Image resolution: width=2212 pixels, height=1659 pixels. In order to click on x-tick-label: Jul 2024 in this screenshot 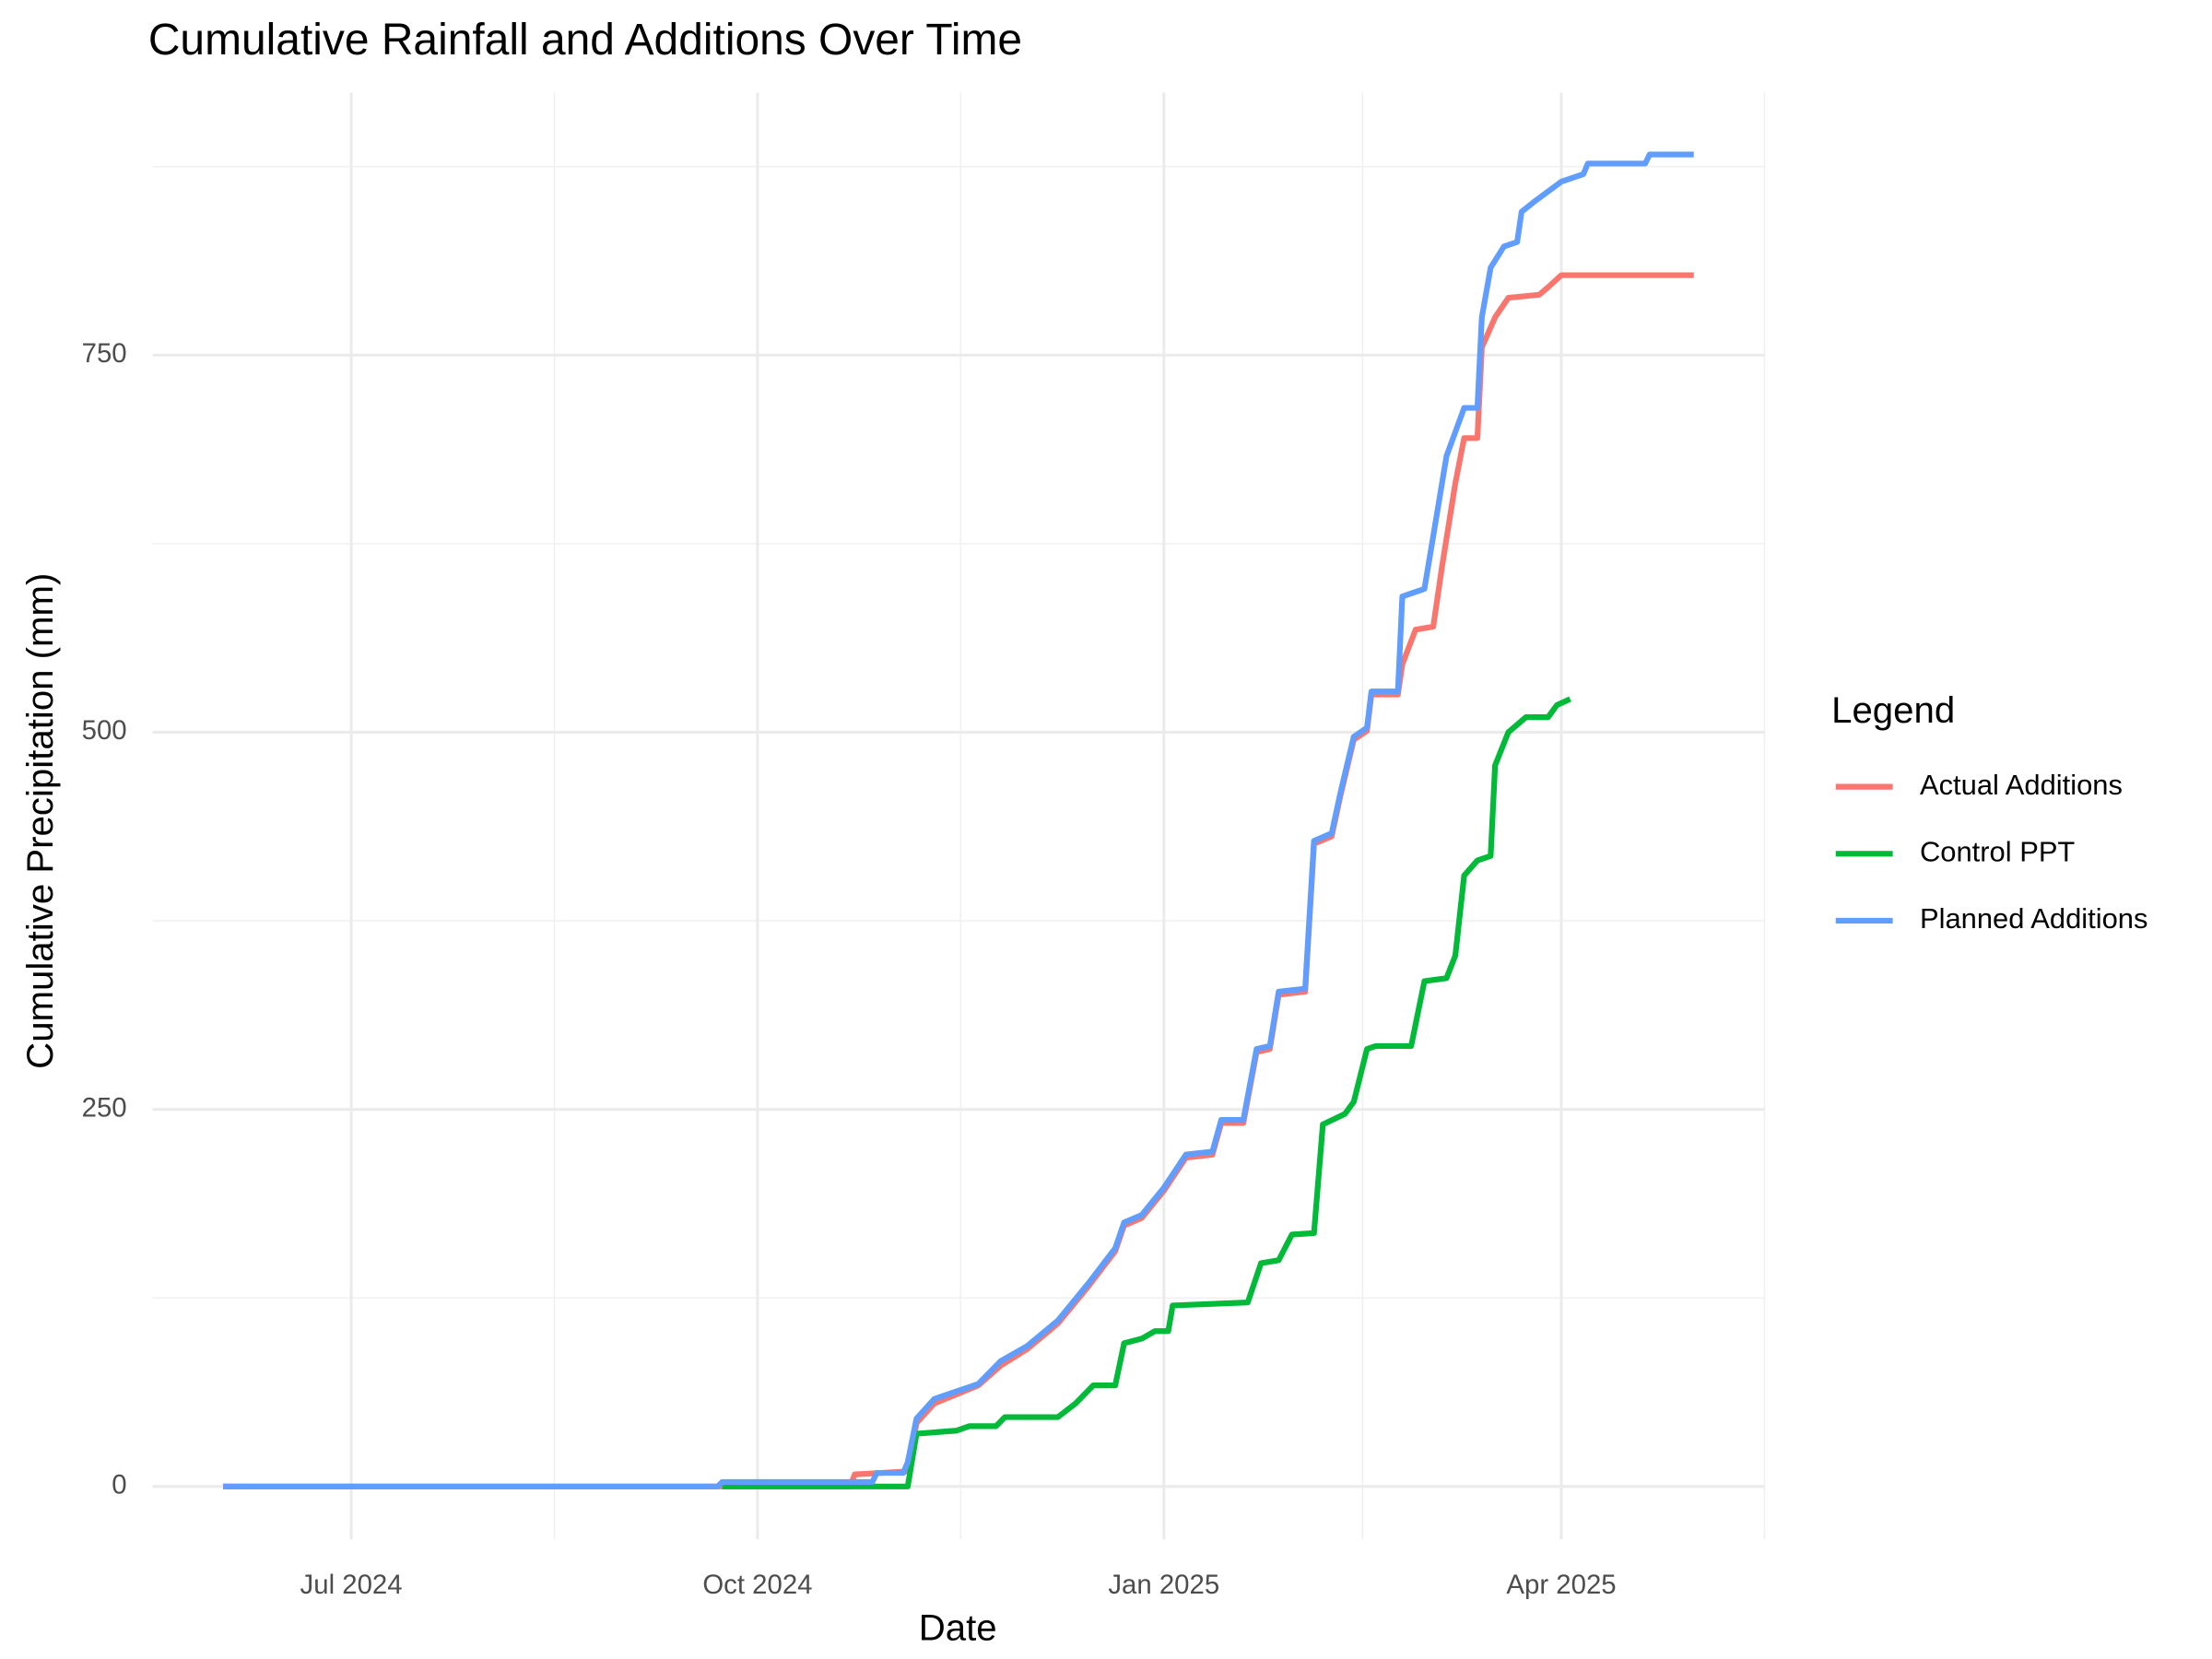, I will do `click(351, 1585)`.